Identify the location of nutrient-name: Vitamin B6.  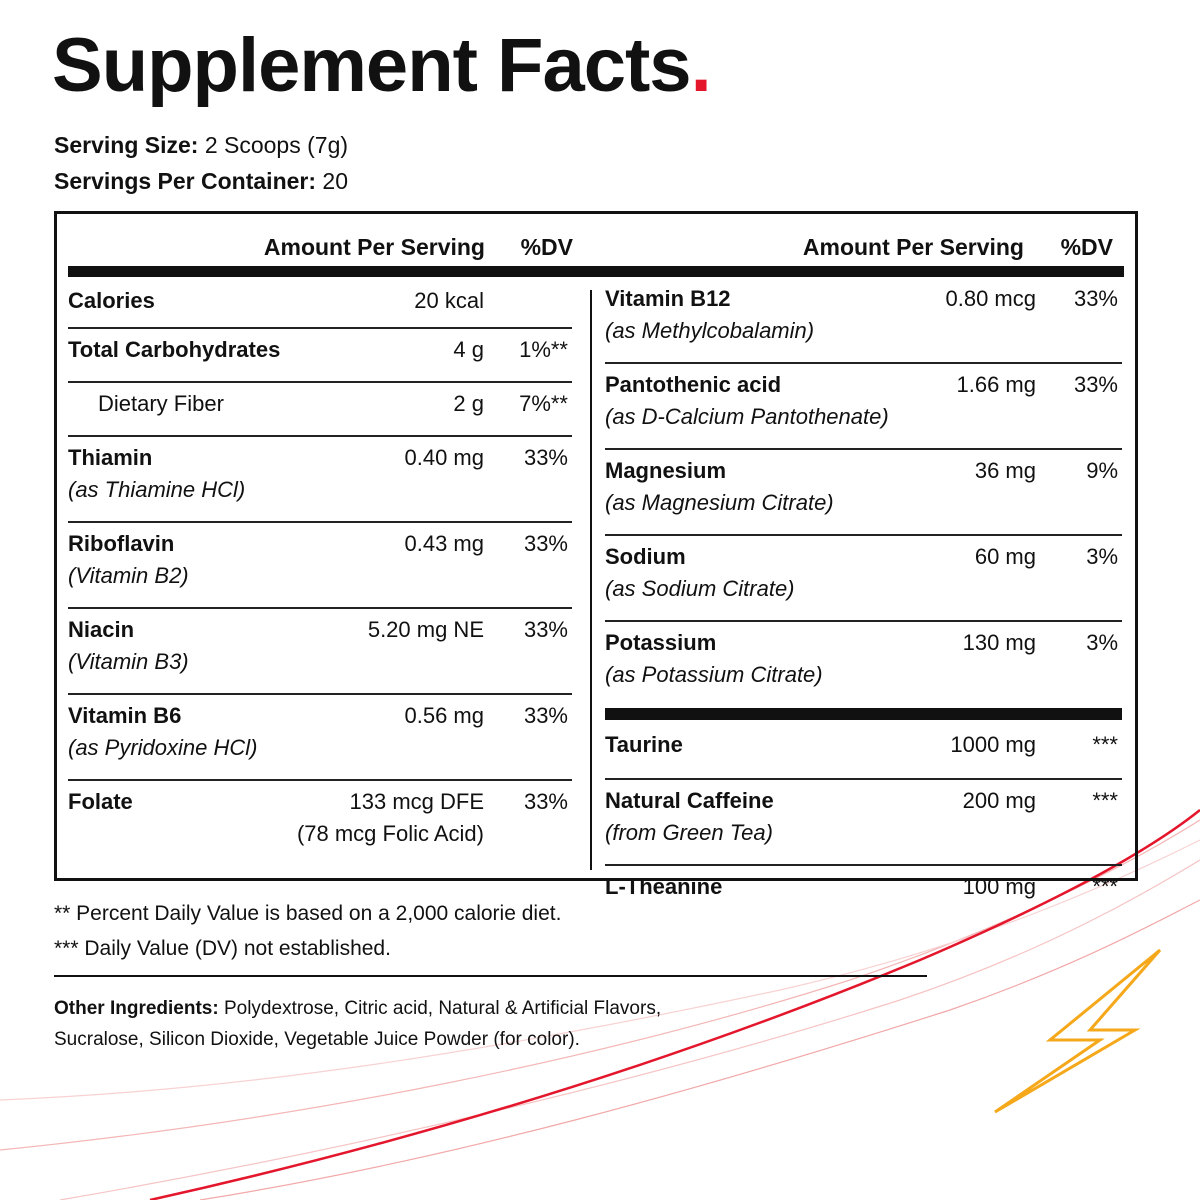
(125, 715).